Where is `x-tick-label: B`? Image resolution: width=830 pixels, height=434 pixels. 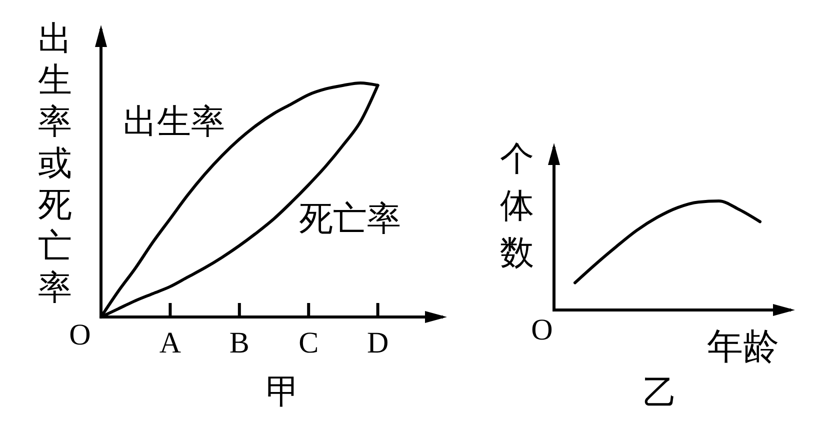 x-tick-label: B is located at coordinates (239, 343).